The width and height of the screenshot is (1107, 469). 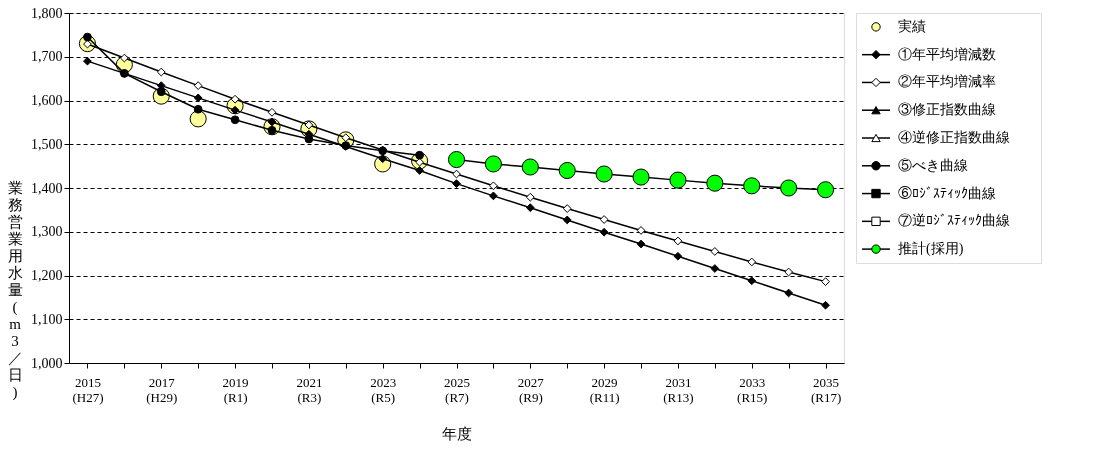 What do you see at coordinates (826, 389) in the screenshot?
I see `x-tick-label: 2035 (R17)` at bounding box center [826, 389].